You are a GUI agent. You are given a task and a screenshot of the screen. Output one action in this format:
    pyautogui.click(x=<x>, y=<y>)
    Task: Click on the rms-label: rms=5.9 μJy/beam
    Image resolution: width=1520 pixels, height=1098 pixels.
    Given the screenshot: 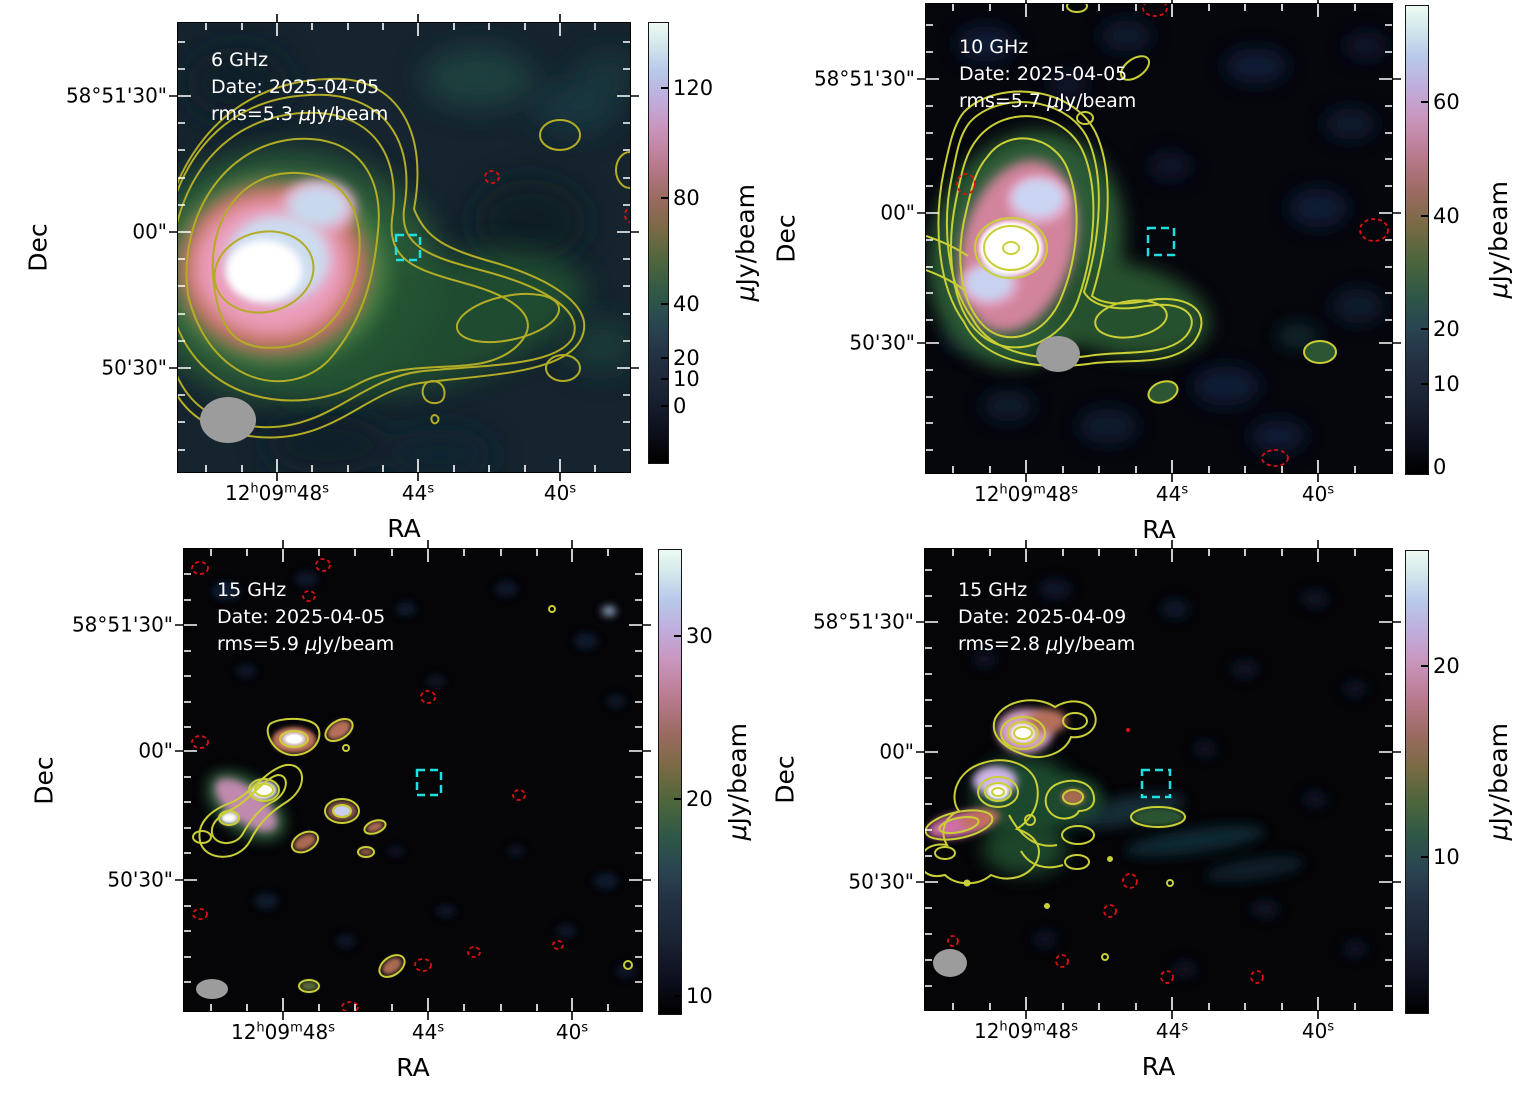 What is the action you would take?
    pyautogui.click(x=306, y=644)
    